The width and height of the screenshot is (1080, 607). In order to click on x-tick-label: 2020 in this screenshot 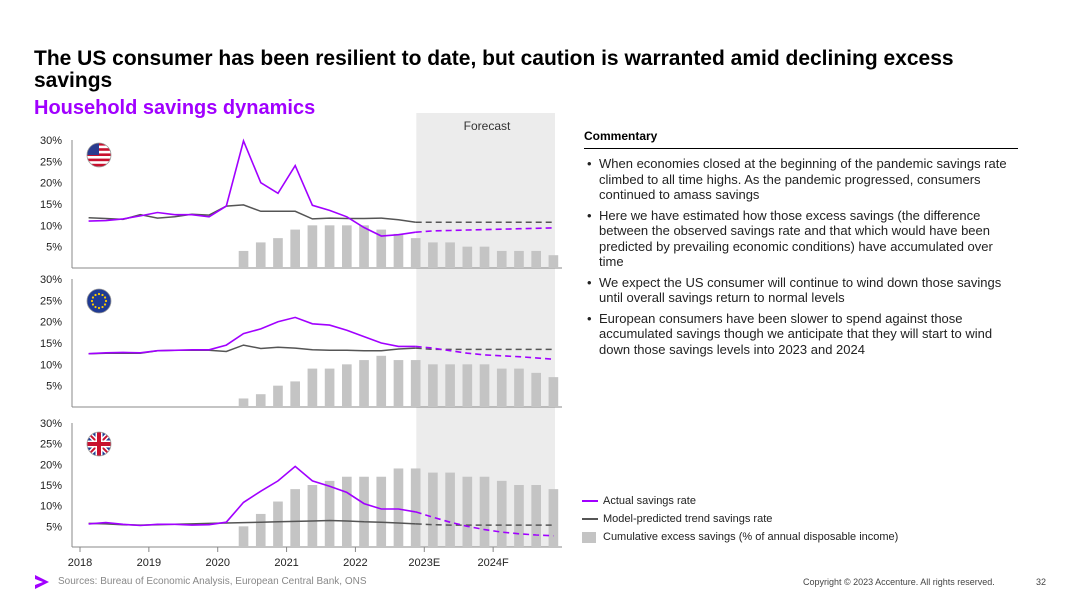, I will do `click(217, 563)`.